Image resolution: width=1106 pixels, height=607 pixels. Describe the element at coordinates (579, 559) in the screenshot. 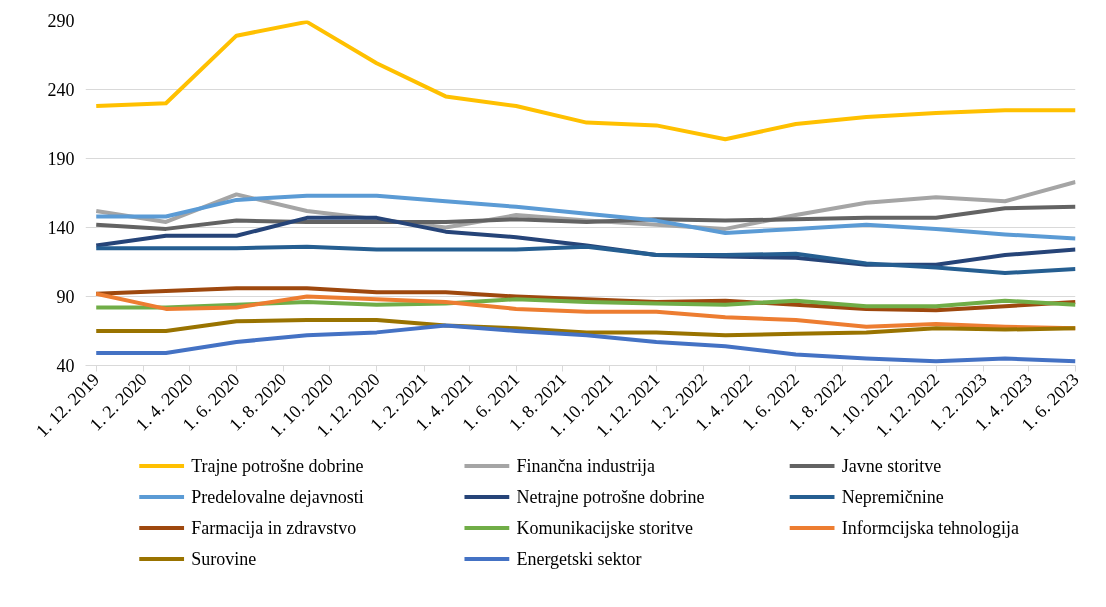

I see `legend-label: Energetski sektor` at that location.